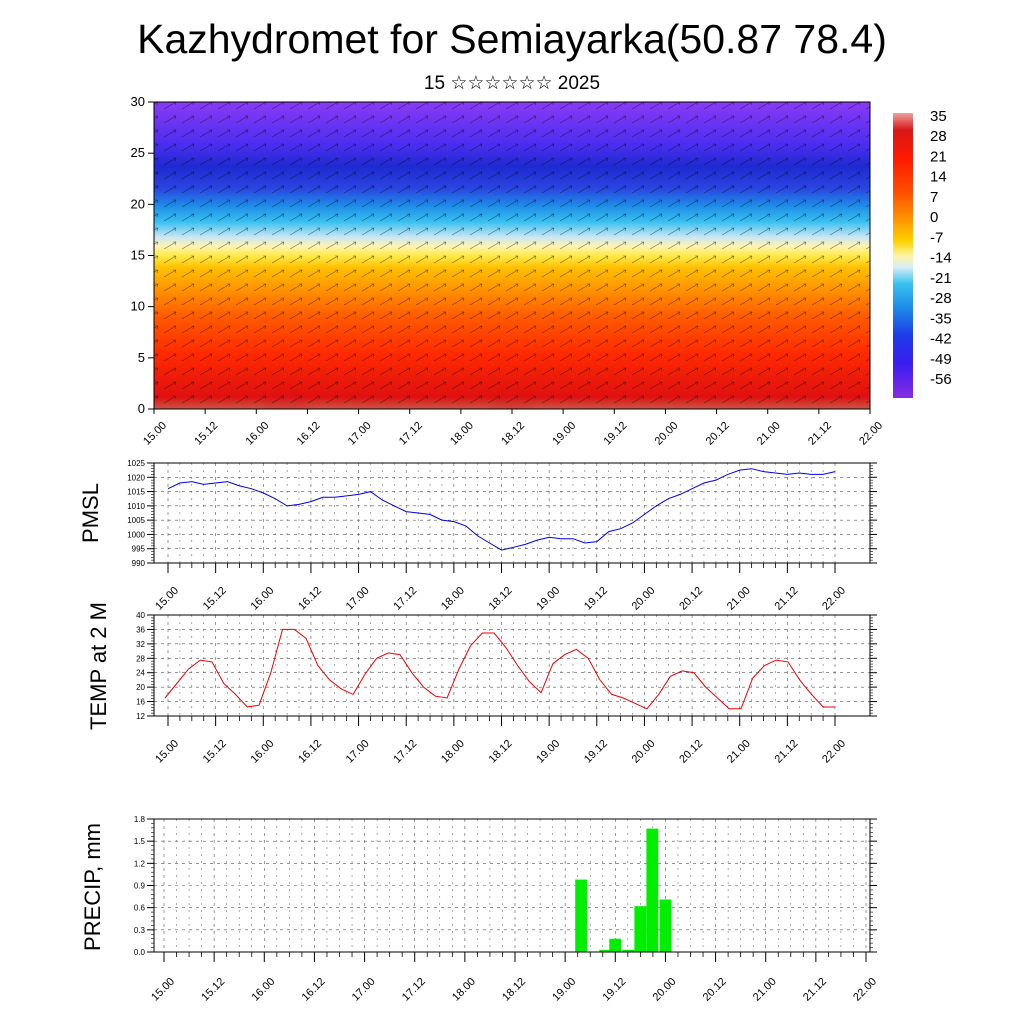 The width and height of the screenshot is (1024, 1024). Describe the element at coordinates (98, 666) in the screenshot. I see `temp-ylabel: TEMP at 2 M` at that location.